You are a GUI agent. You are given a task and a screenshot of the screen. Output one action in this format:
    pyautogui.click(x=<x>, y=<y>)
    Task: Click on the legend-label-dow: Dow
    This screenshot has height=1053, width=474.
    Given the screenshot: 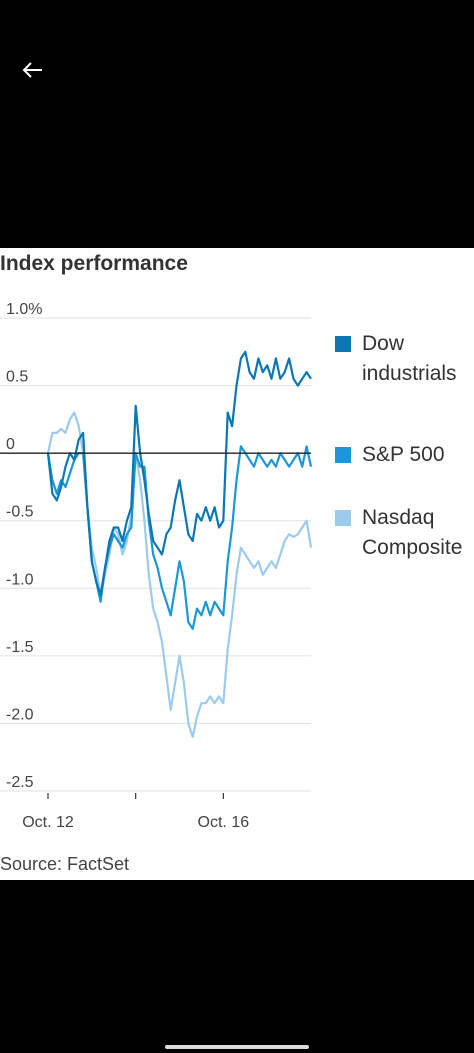 What is the action you would take?
    pyautogui.click(x=383, y=343)
    